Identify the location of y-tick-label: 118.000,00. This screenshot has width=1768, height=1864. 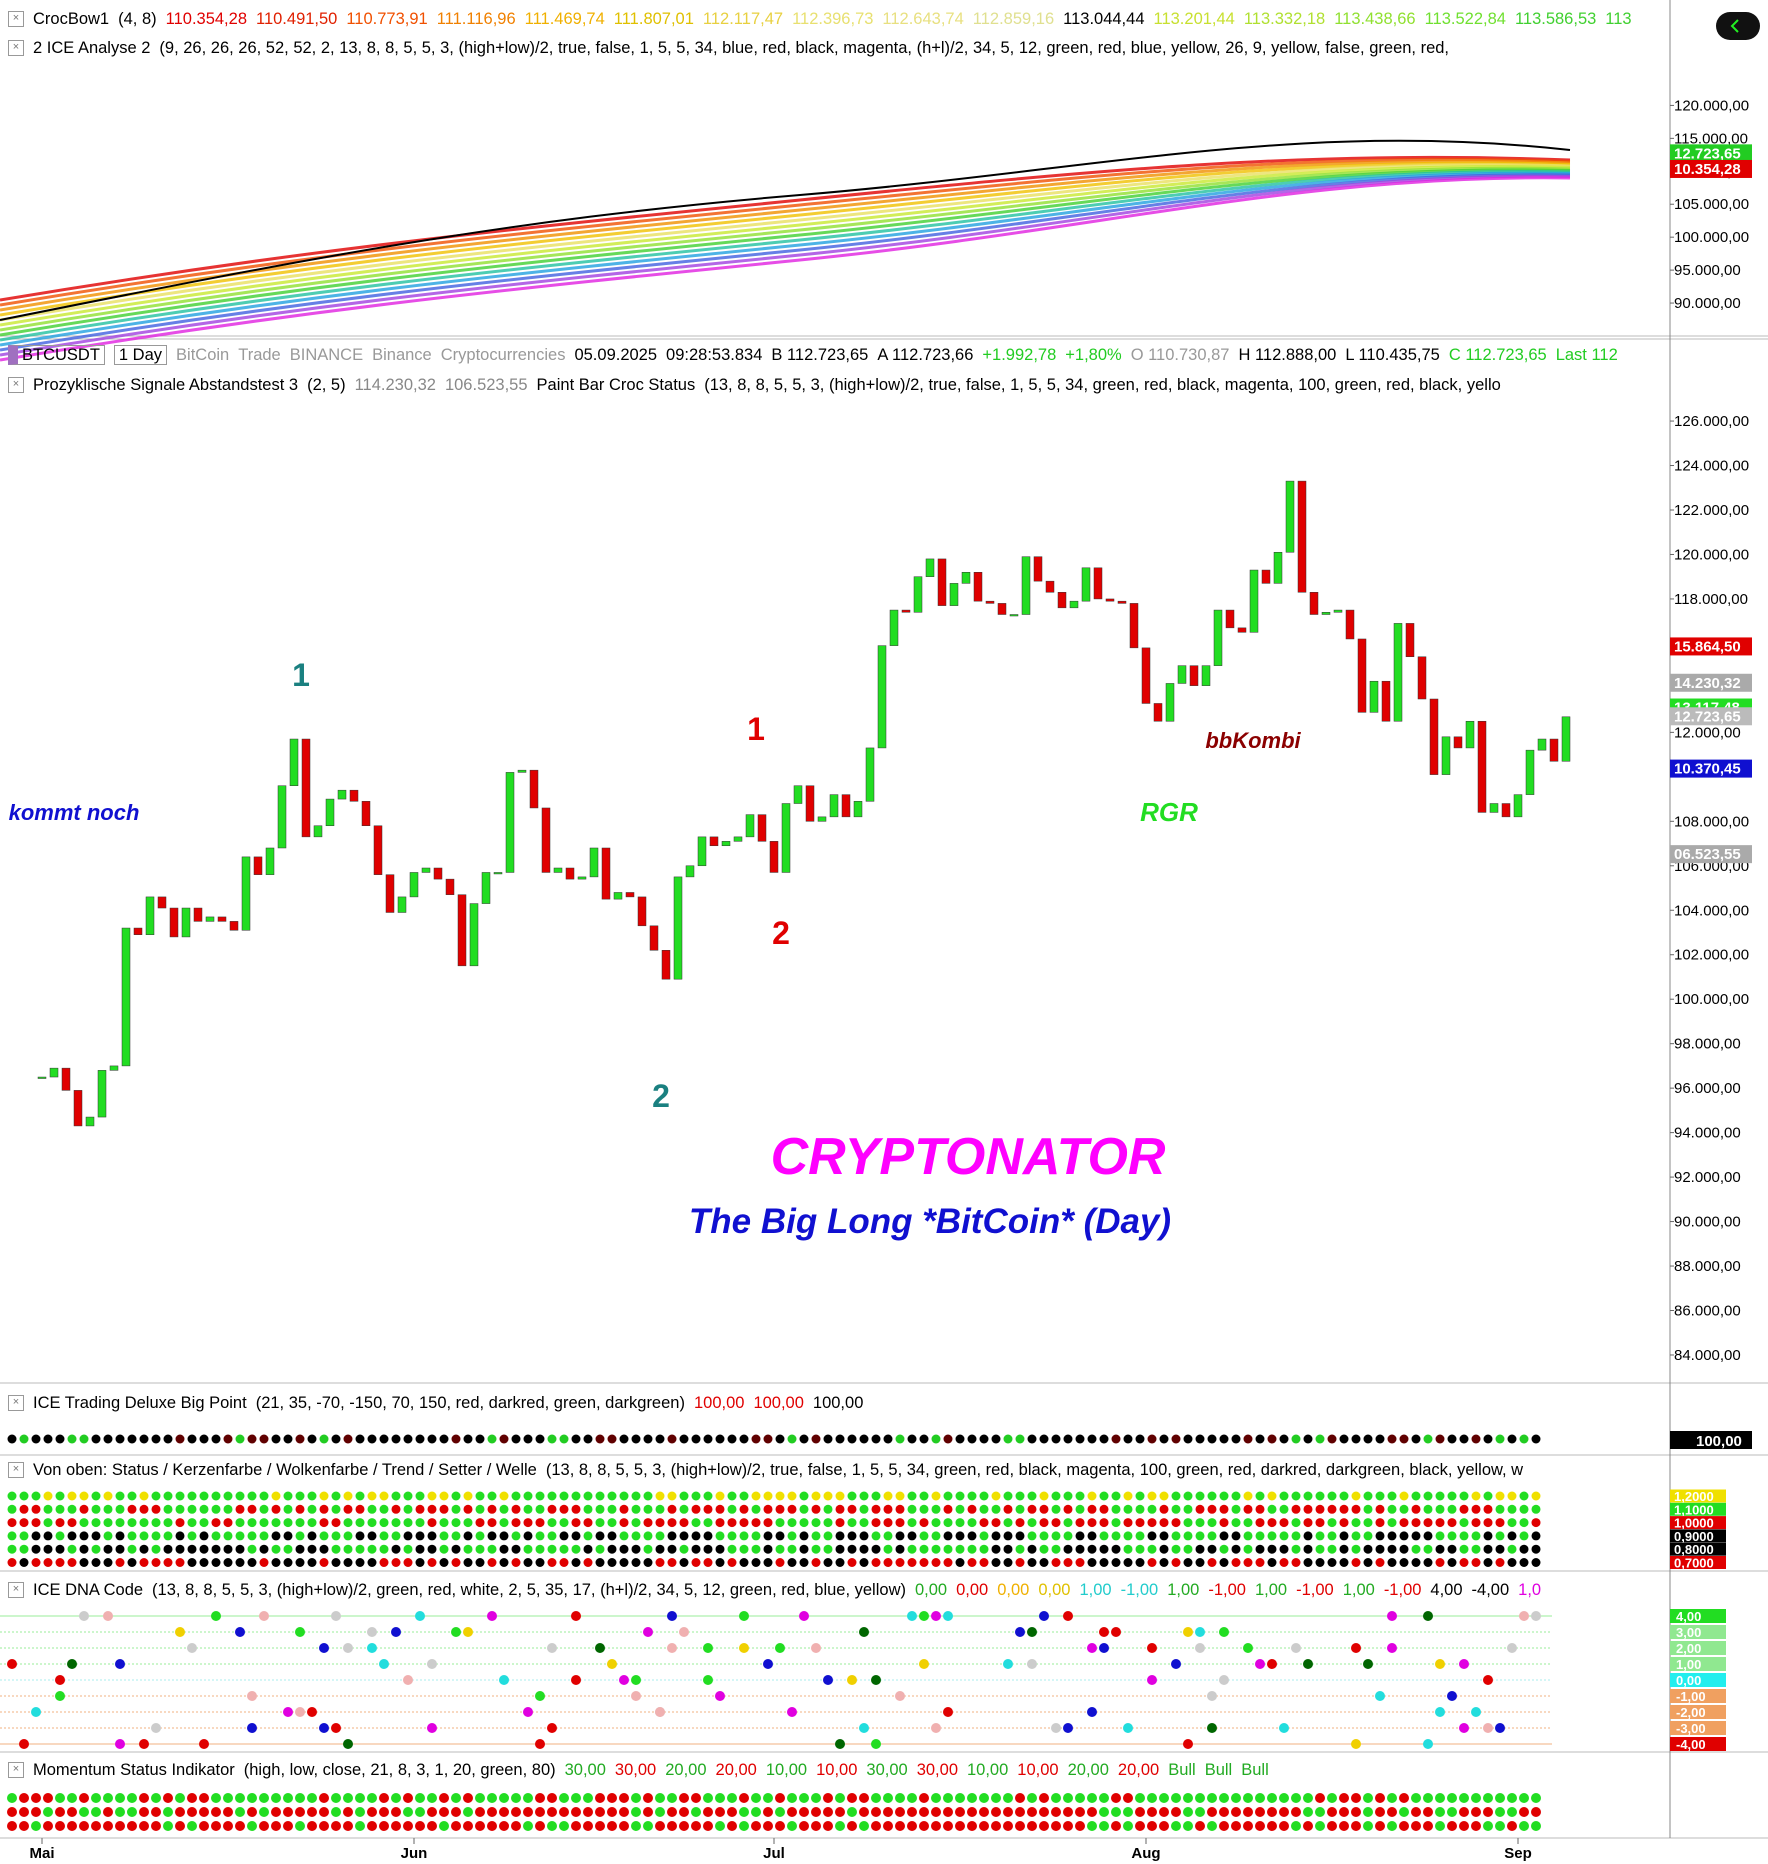
(1711, 599).